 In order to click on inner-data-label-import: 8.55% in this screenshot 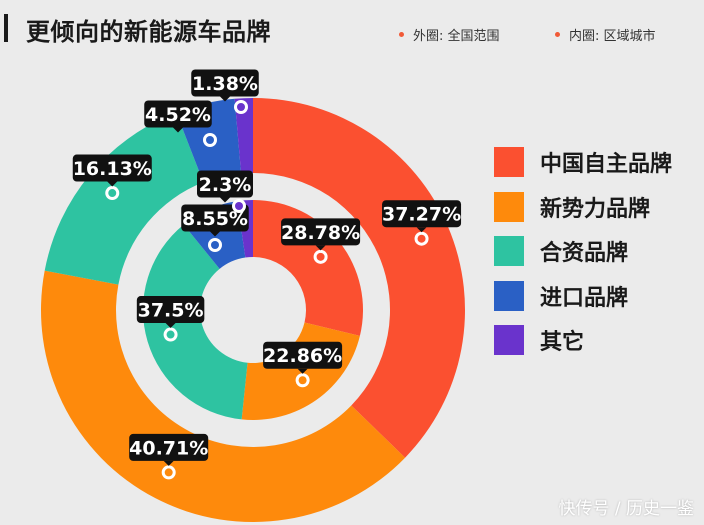, I will do `click(215, 228)`.